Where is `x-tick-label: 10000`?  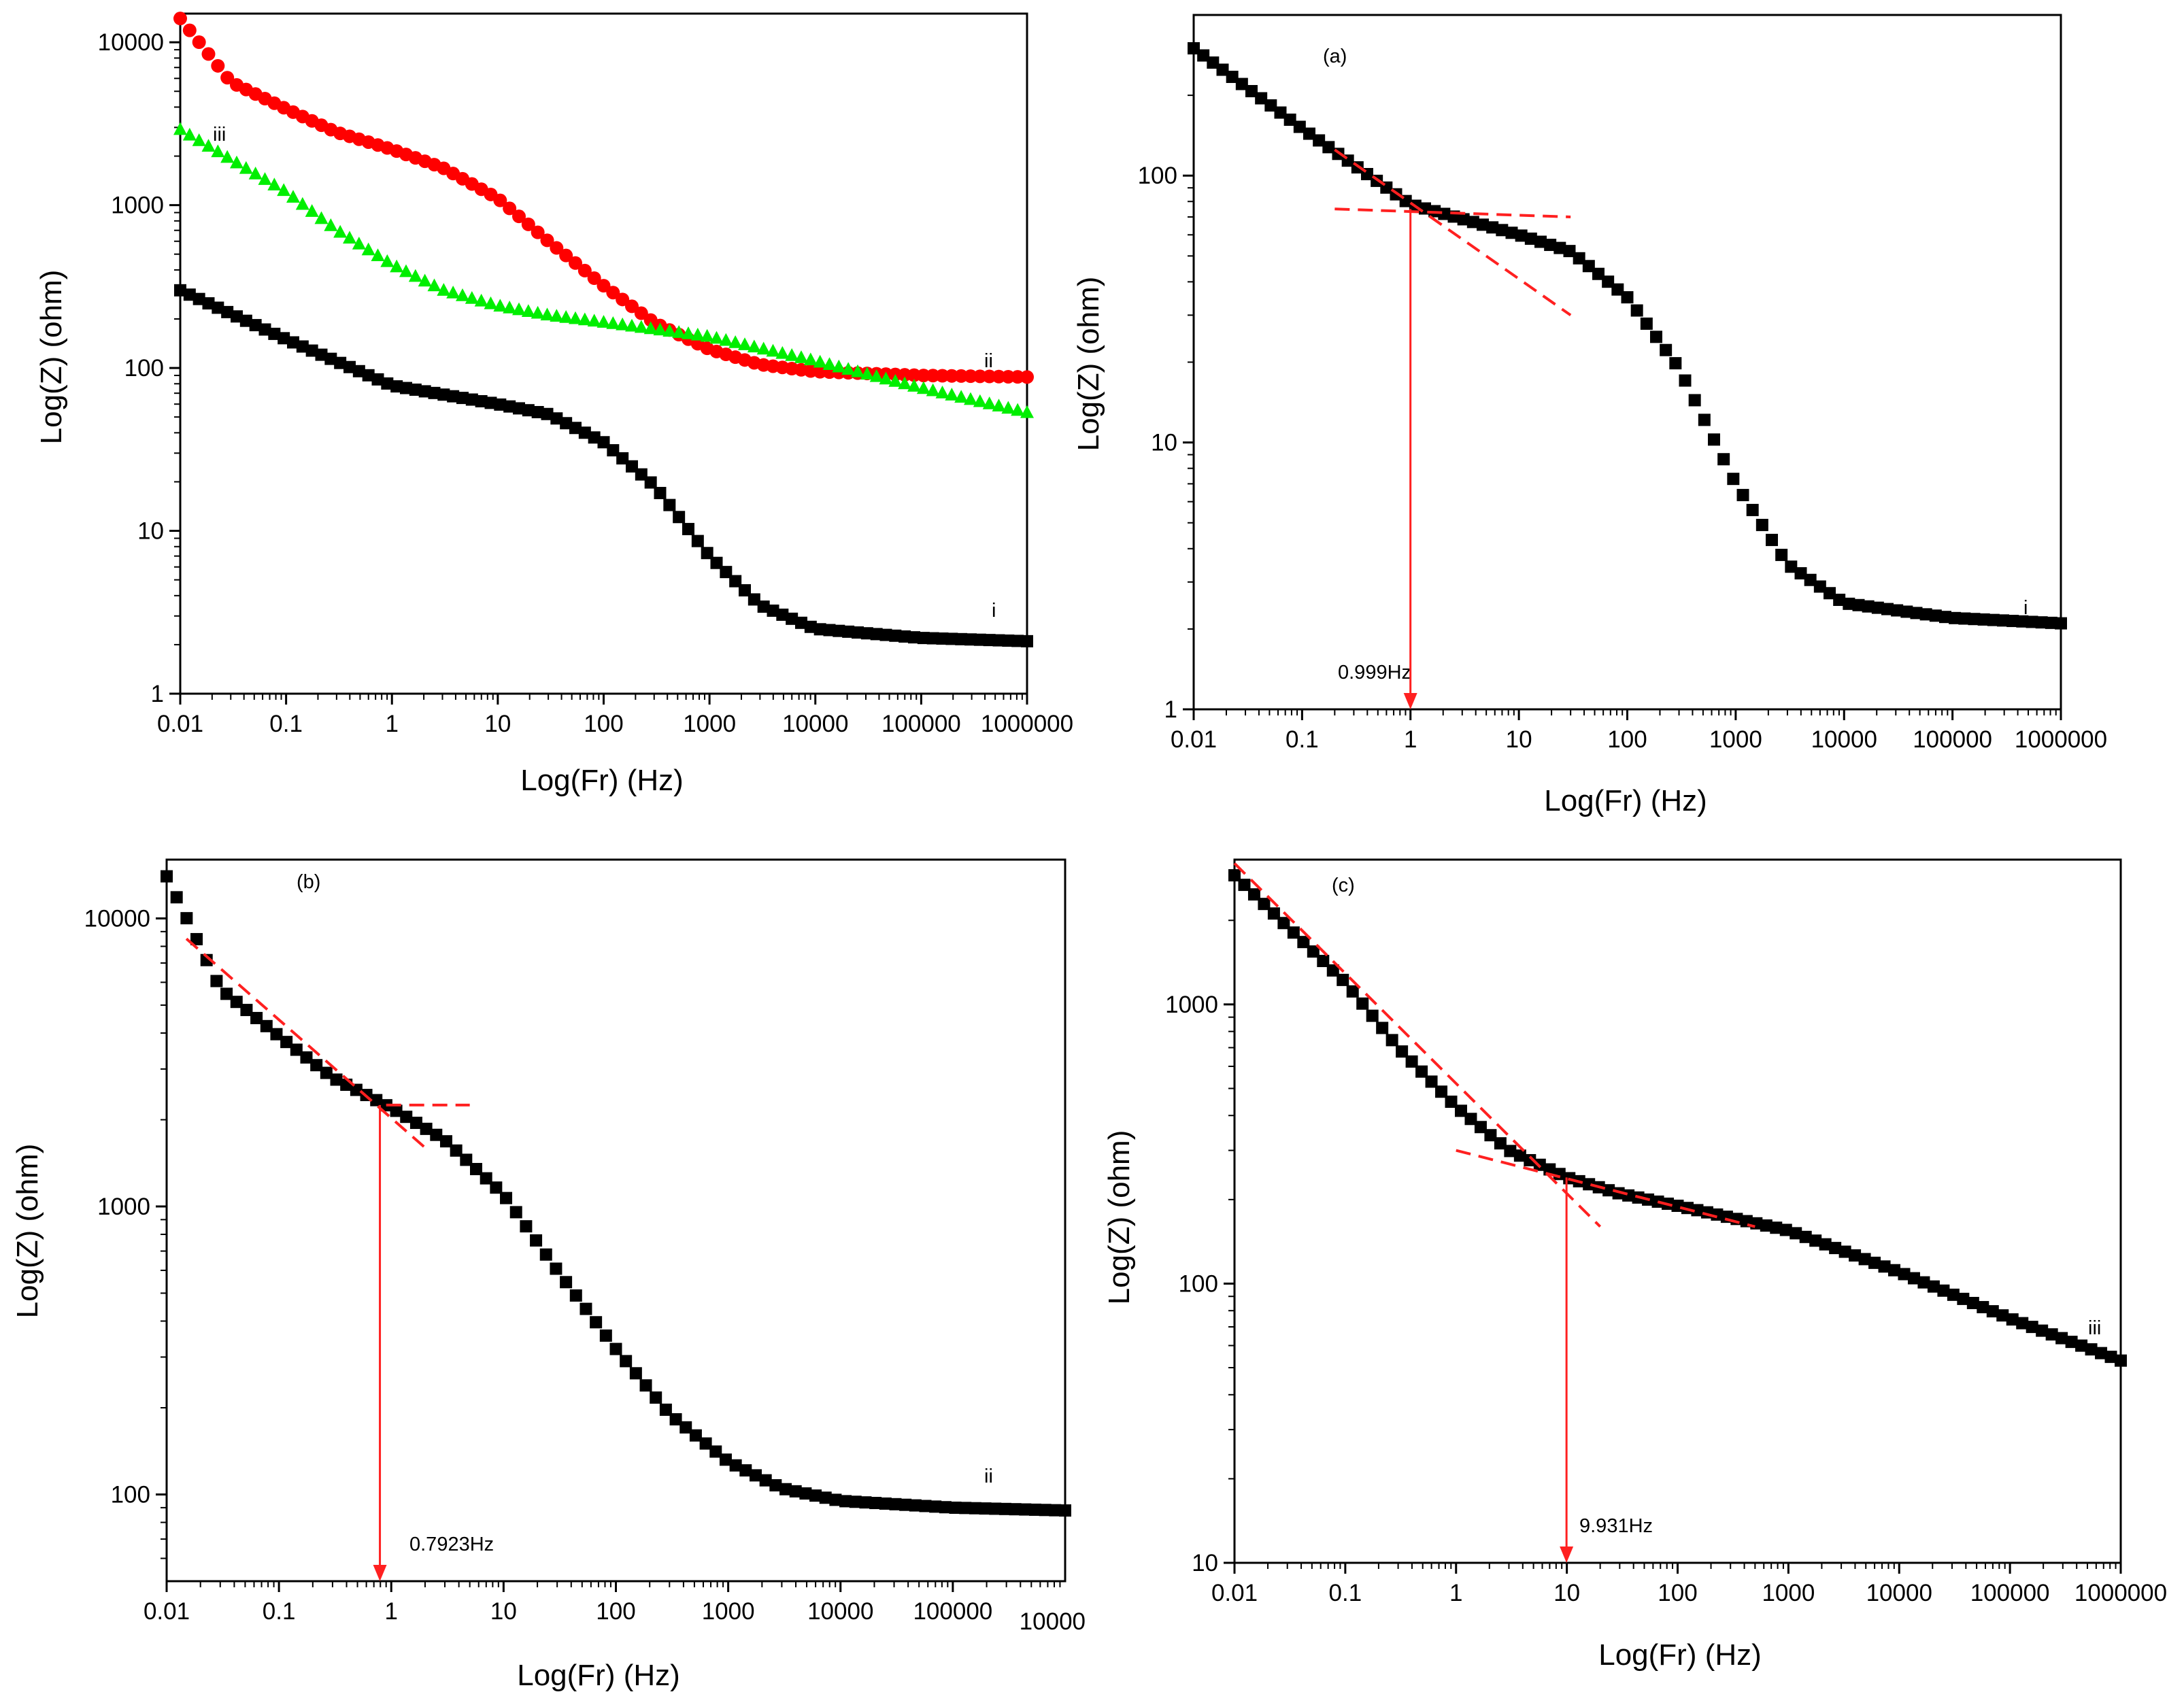
x-tick-label: 10000 is located at coordinates (815, 724).